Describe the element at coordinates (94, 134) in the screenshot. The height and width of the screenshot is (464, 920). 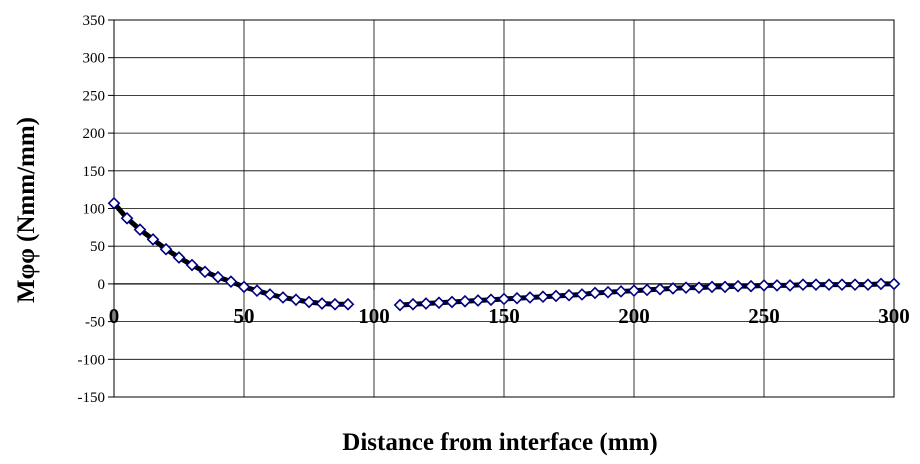
I see `y-tick-label: 200` at that location.